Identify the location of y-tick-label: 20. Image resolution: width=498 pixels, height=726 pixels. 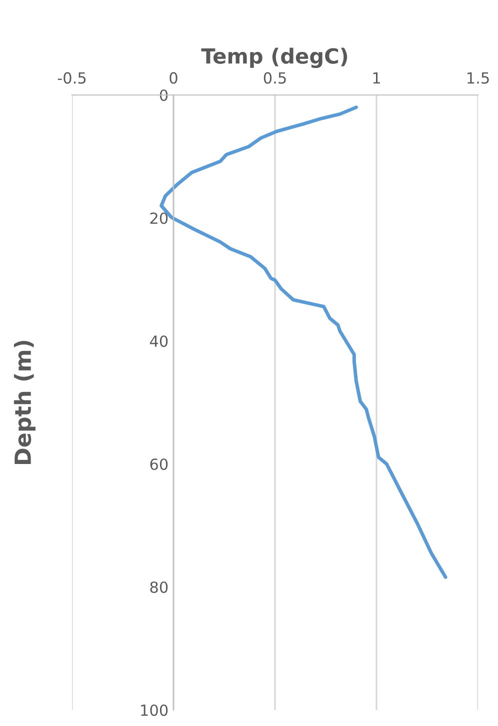
(159, 218).